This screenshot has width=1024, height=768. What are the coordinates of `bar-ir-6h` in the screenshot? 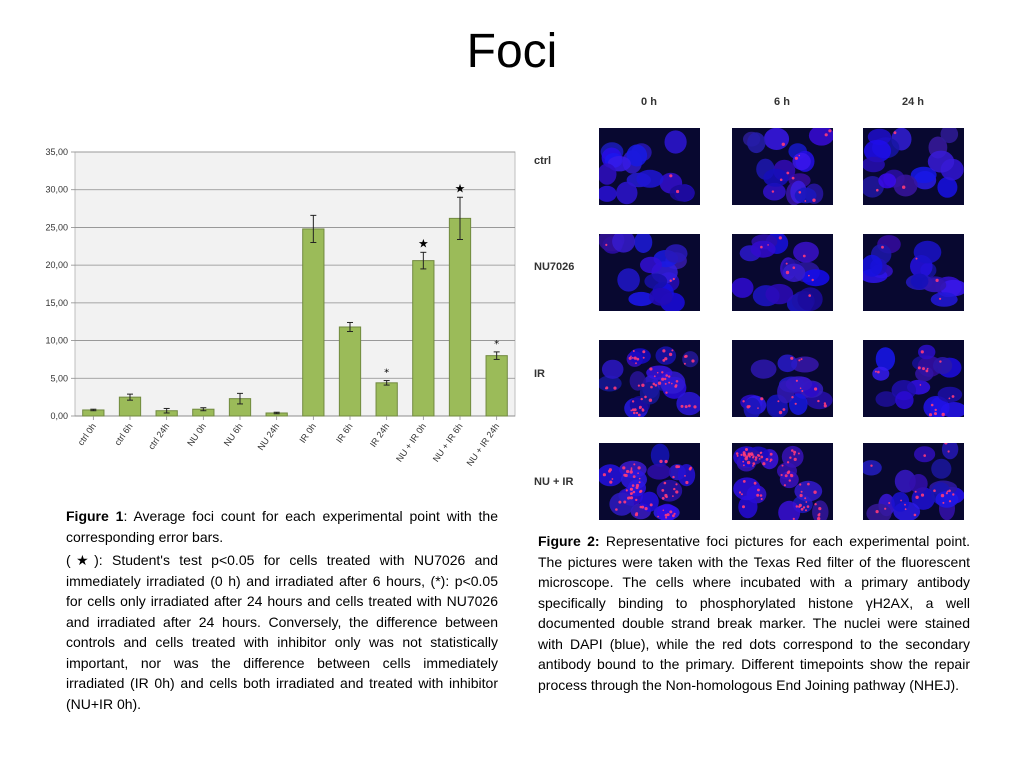 It's located at (350, 371).